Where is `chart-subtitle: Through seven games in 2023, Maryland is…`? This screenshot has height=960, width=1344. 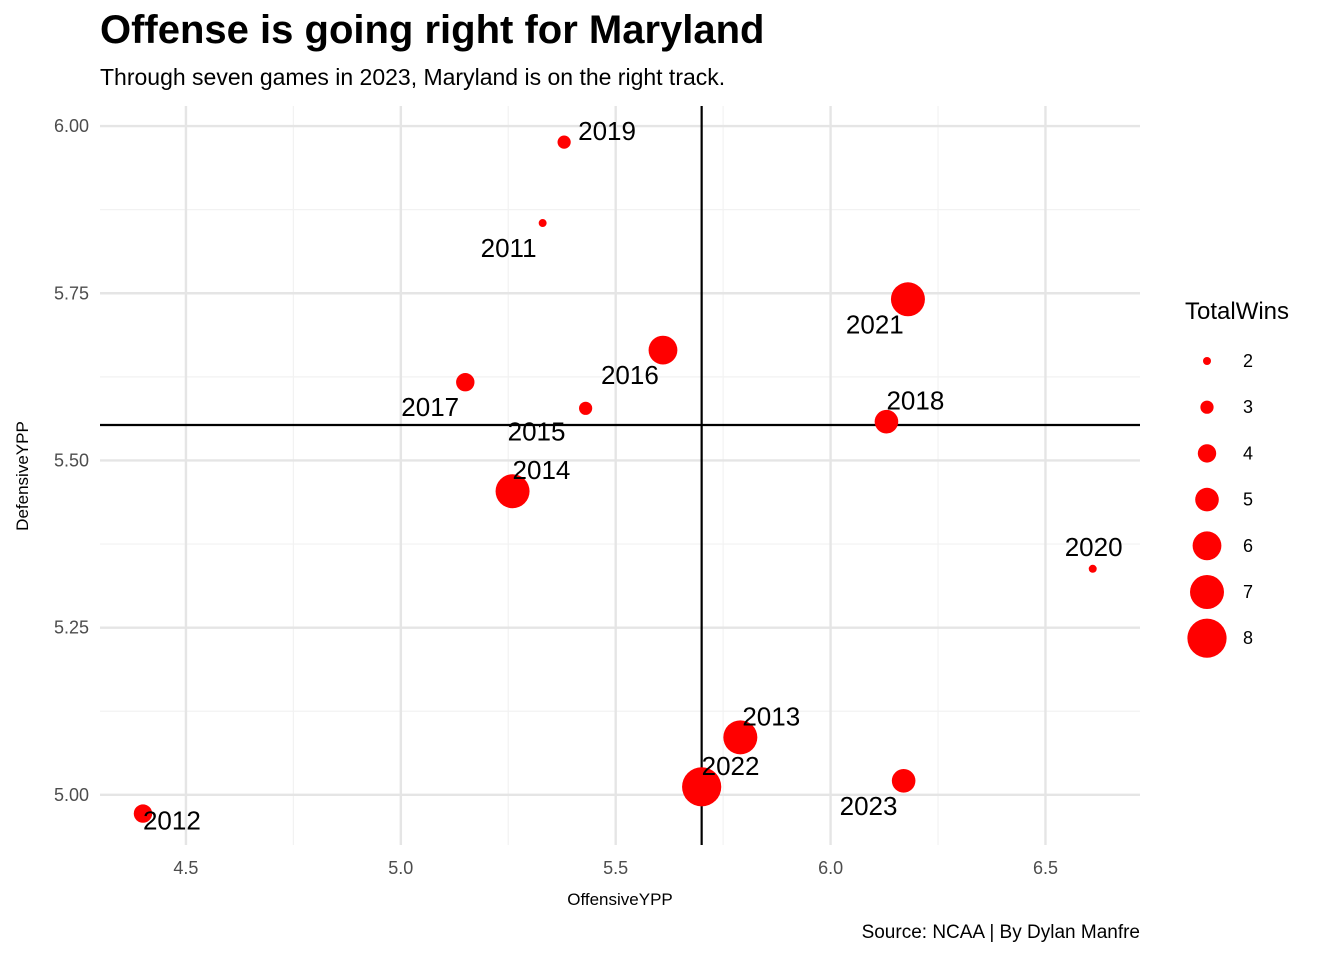 chart-subtitle: Through seven games in 2023, Maryland is… is located at coordinates (413, 77).